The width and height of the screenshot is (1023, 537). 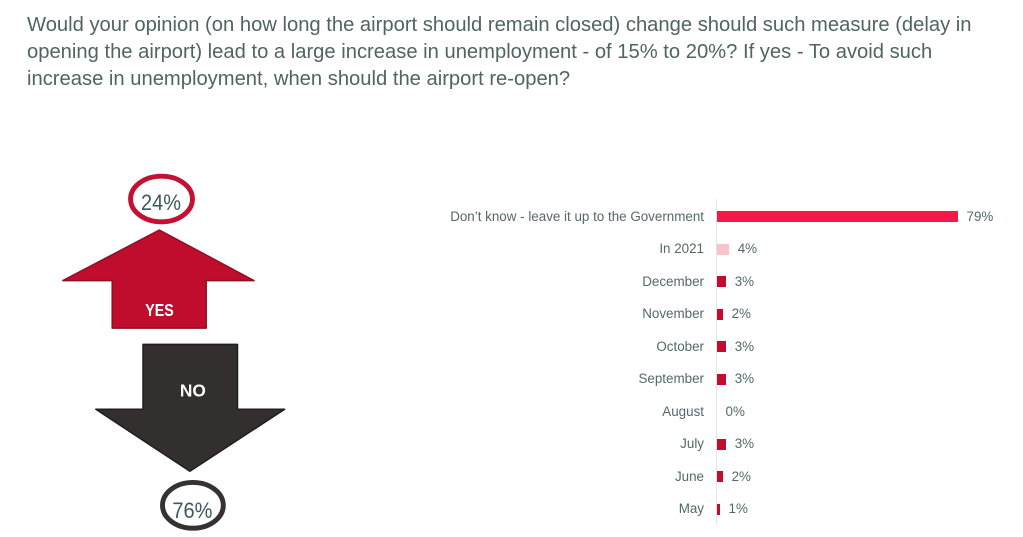 I want to click on svg-text: 24%, so click(x=161, y=202).